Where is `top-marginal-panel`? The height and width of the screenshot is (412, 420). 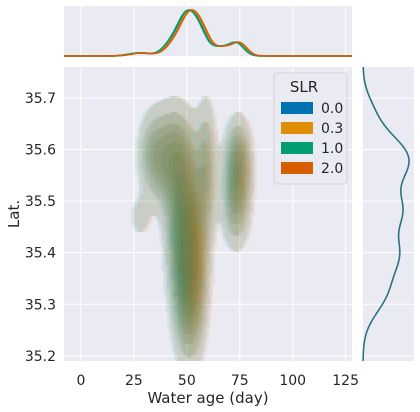 top-marginal-panel is located at coordinates (208, 31).